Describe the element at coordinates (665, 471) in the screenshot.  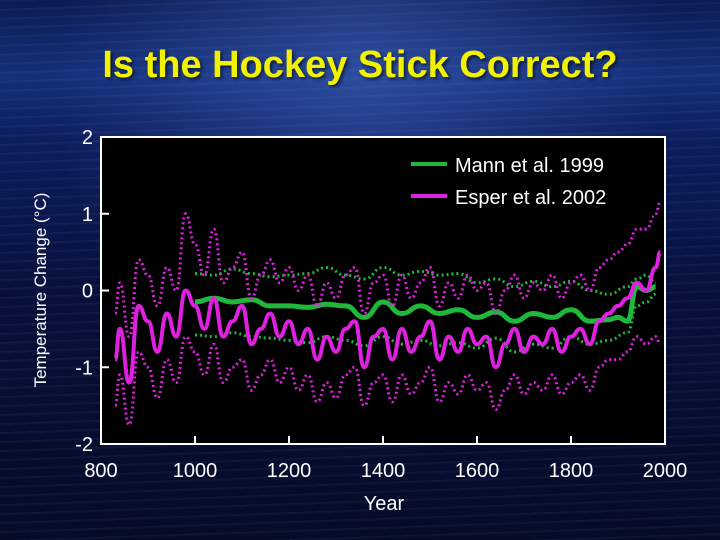
I see `x-tick-label-6: 2000` at that location.